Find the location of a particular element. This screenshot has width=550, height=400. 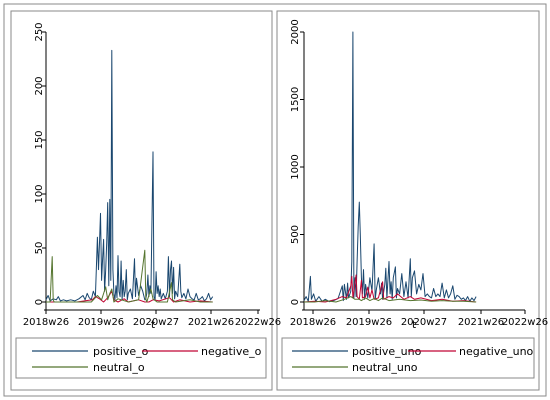

y-tick-label: 500 is located at coordinates (295, 234).